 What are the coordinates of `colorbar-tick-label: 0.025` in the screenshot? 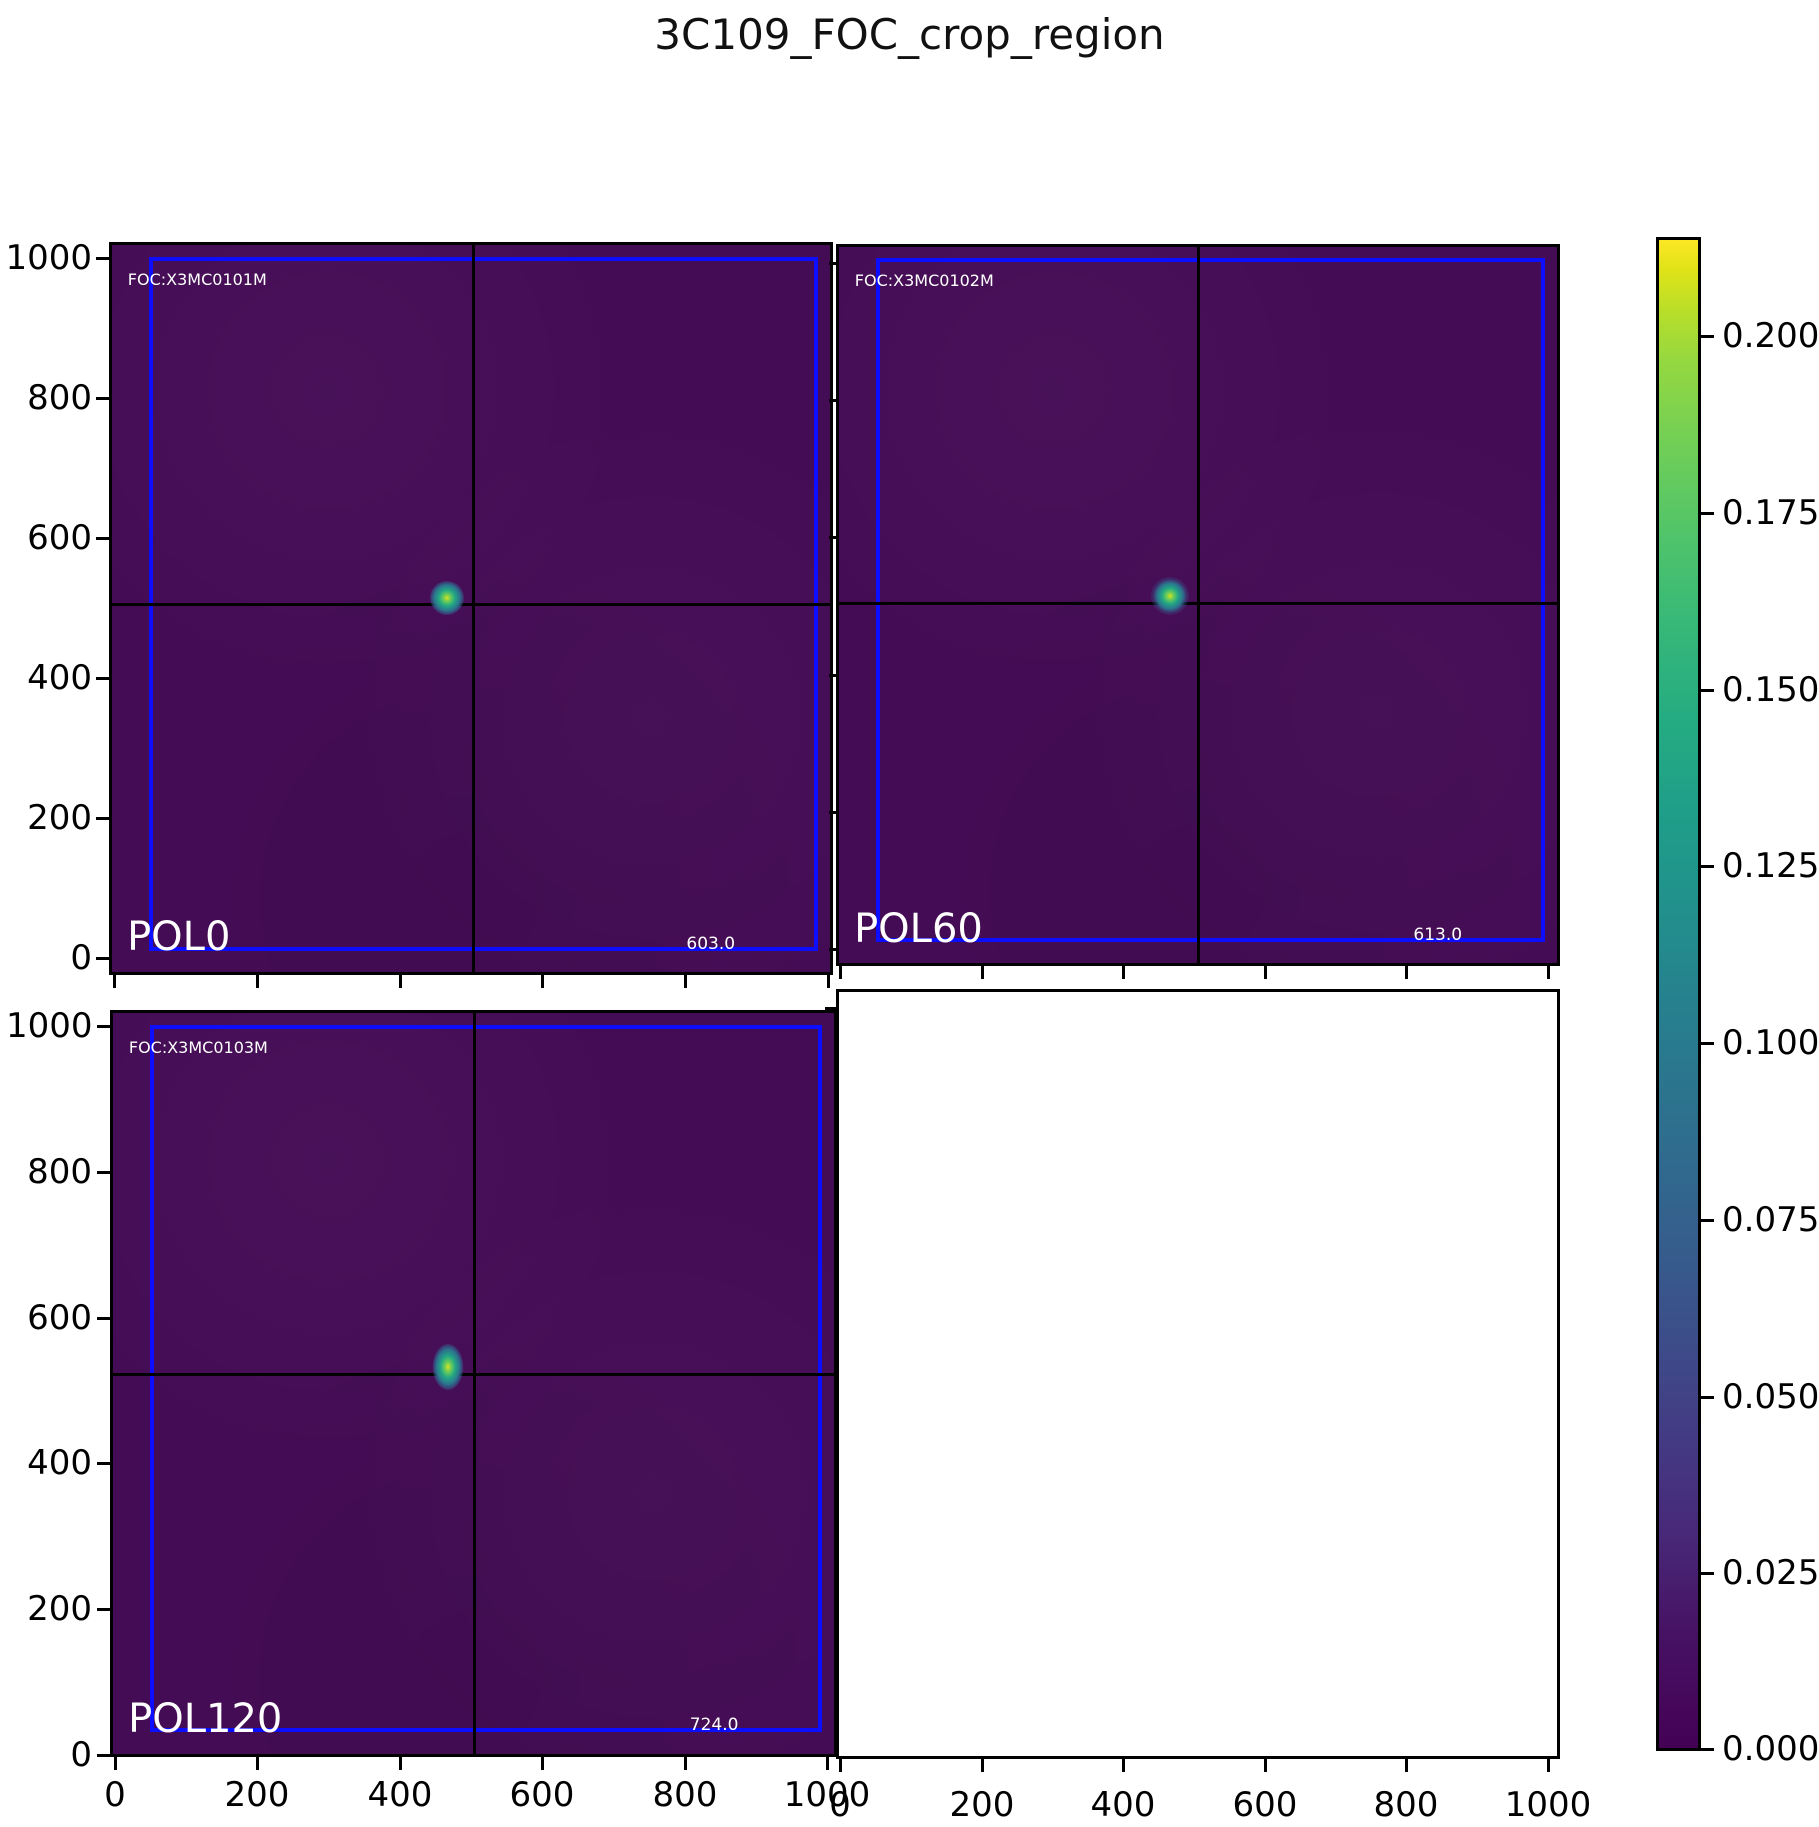 It's located at (1770, 1573).